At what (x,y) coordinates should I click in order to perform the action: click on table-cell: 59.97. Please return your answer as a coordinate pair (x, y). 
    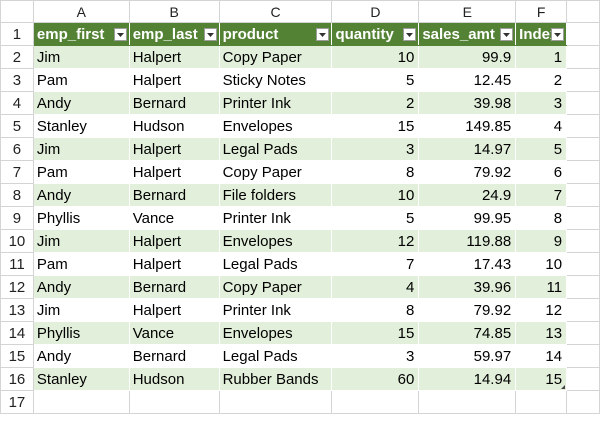
    Looking at the image, I should click on (467, 356).